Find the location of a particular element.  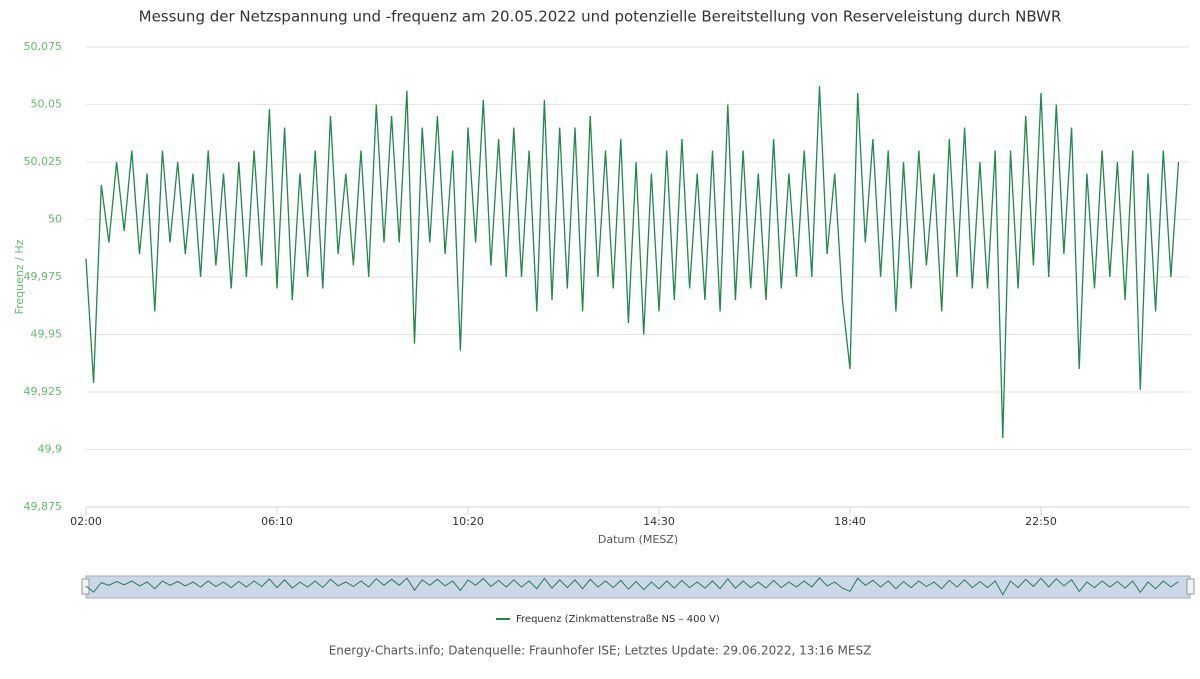

x-axis-label: Datum (MESZ) is located at coordinates (638, 539).